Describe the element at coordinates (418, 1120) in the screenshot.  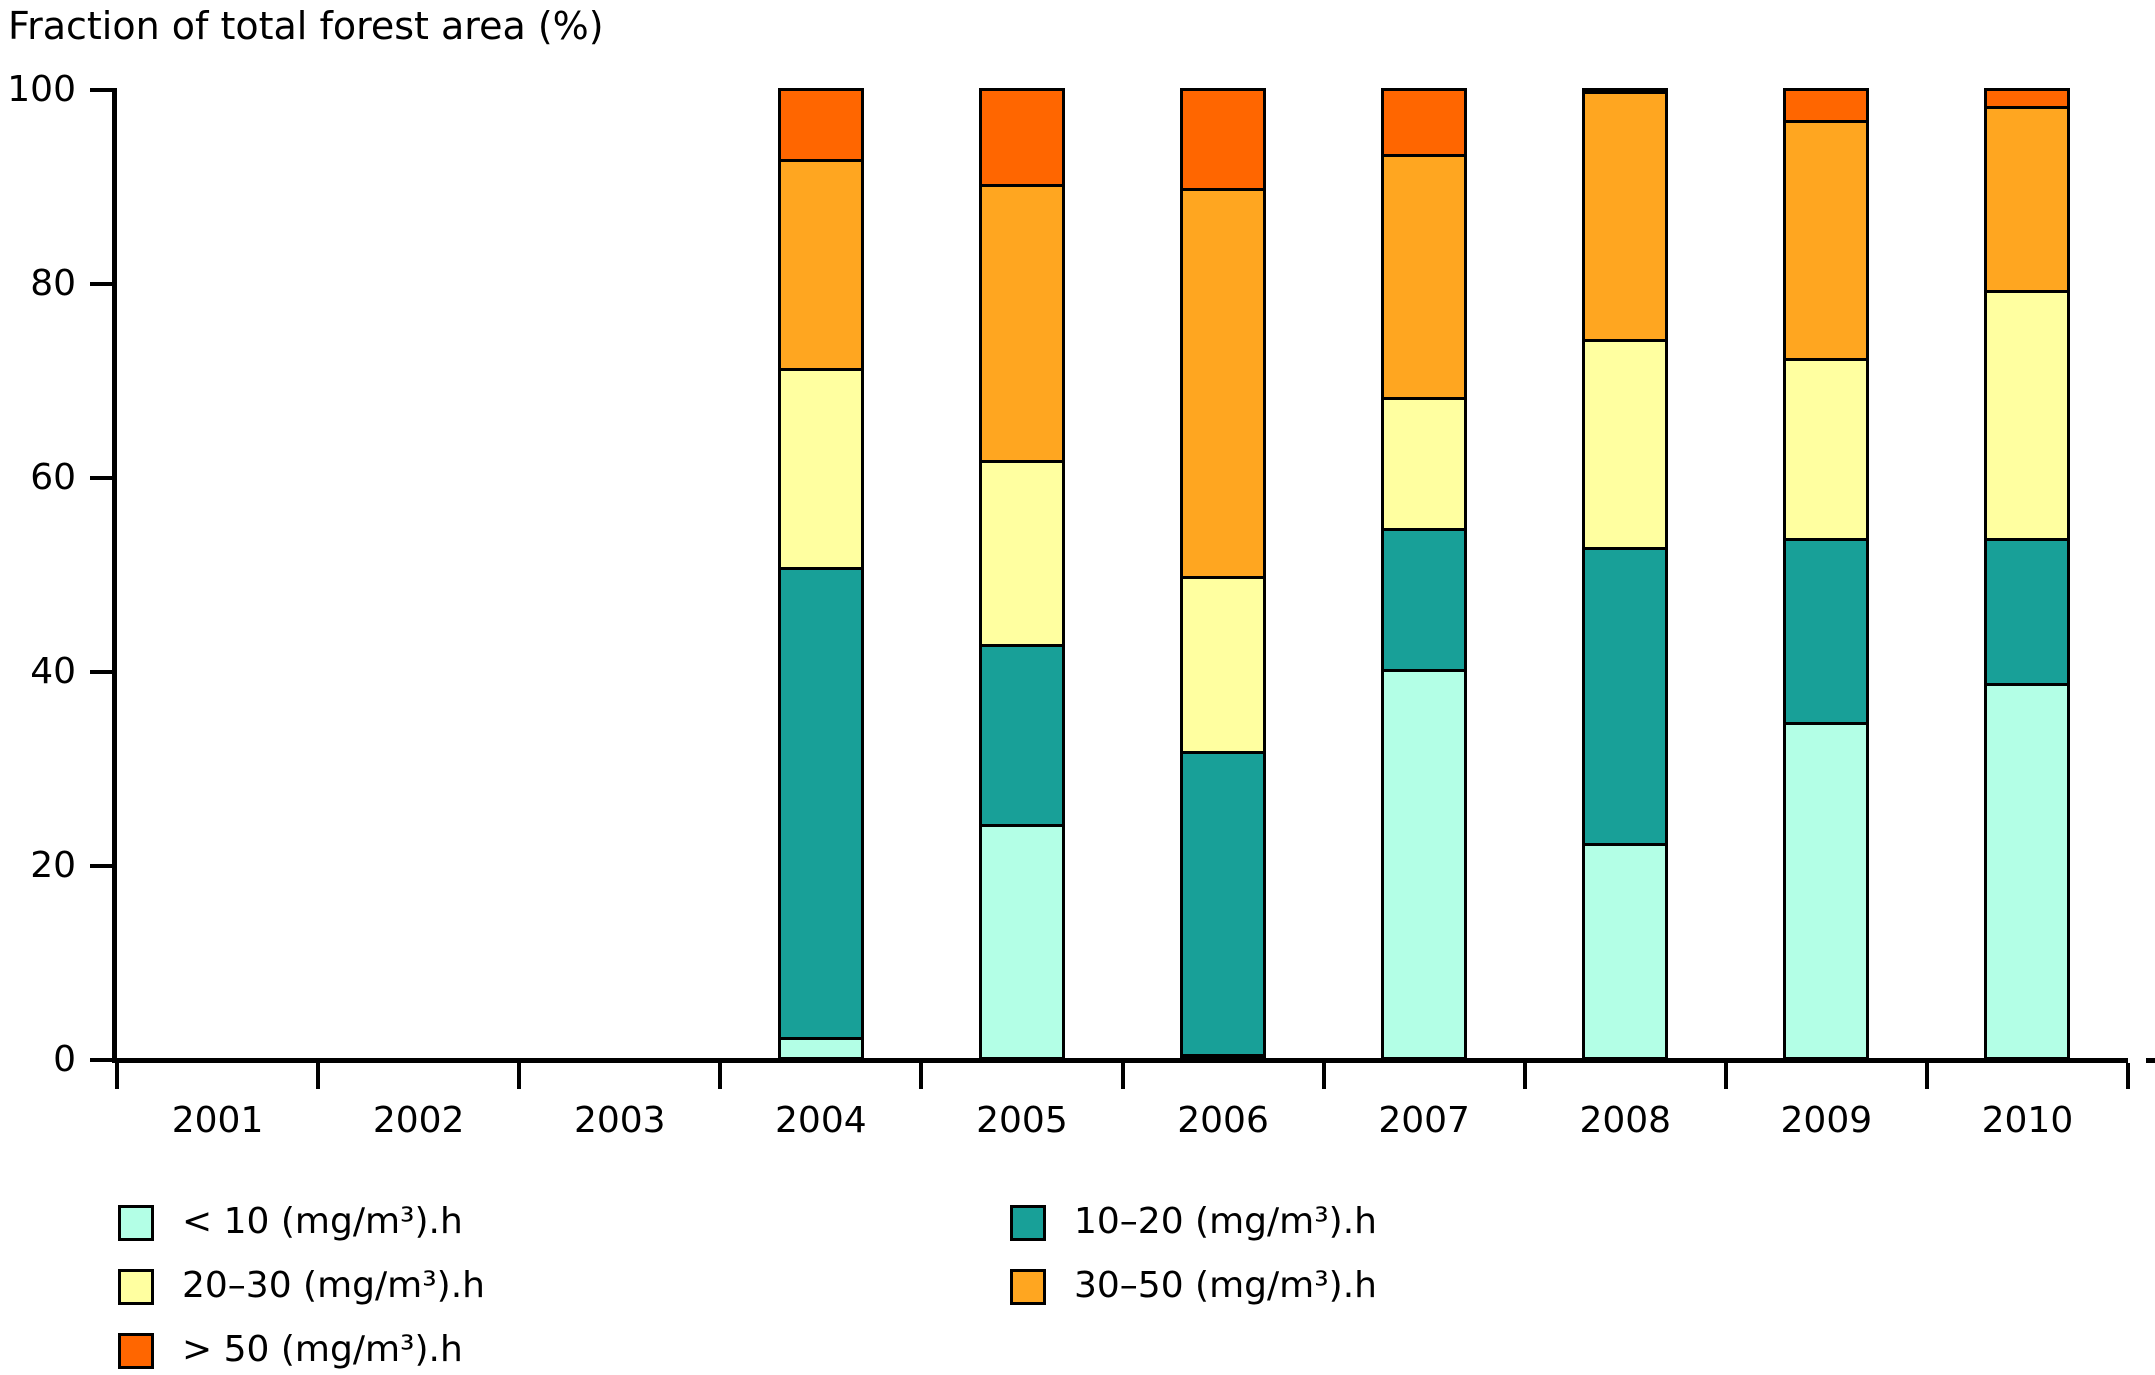
I see `x-tick-label-2002: 2002` at that location.